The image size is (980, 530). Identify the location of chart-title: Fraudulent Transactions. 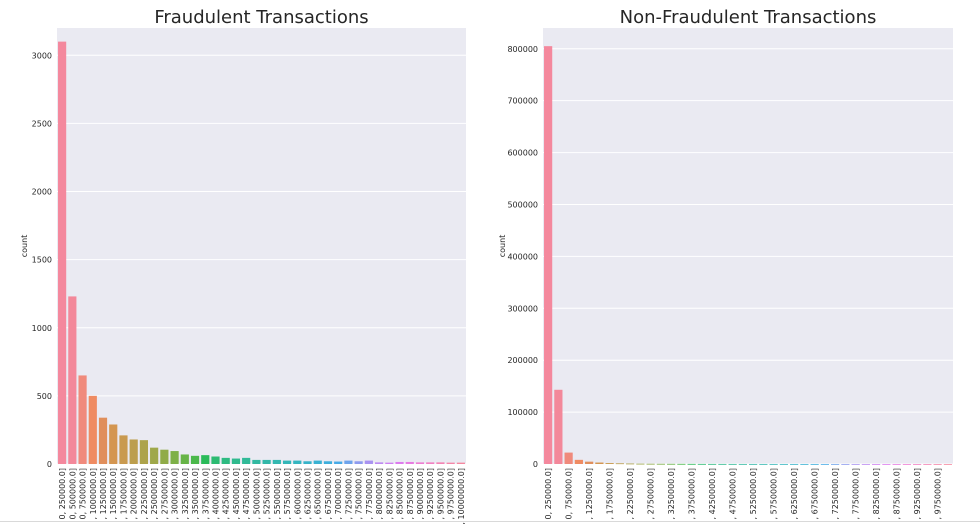
(261, 17).